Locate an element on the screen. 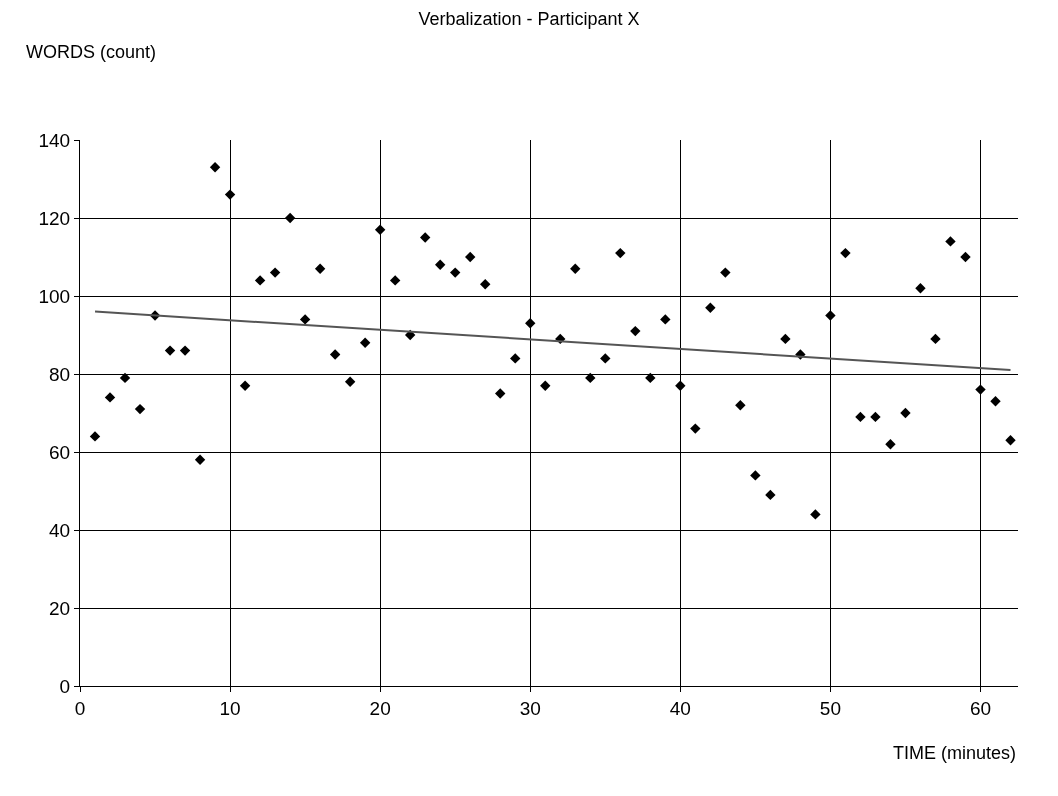 This screenshot has width=1058, height=796. chart-title: Verbalization - Participant X is located at coordinates (529, 18).